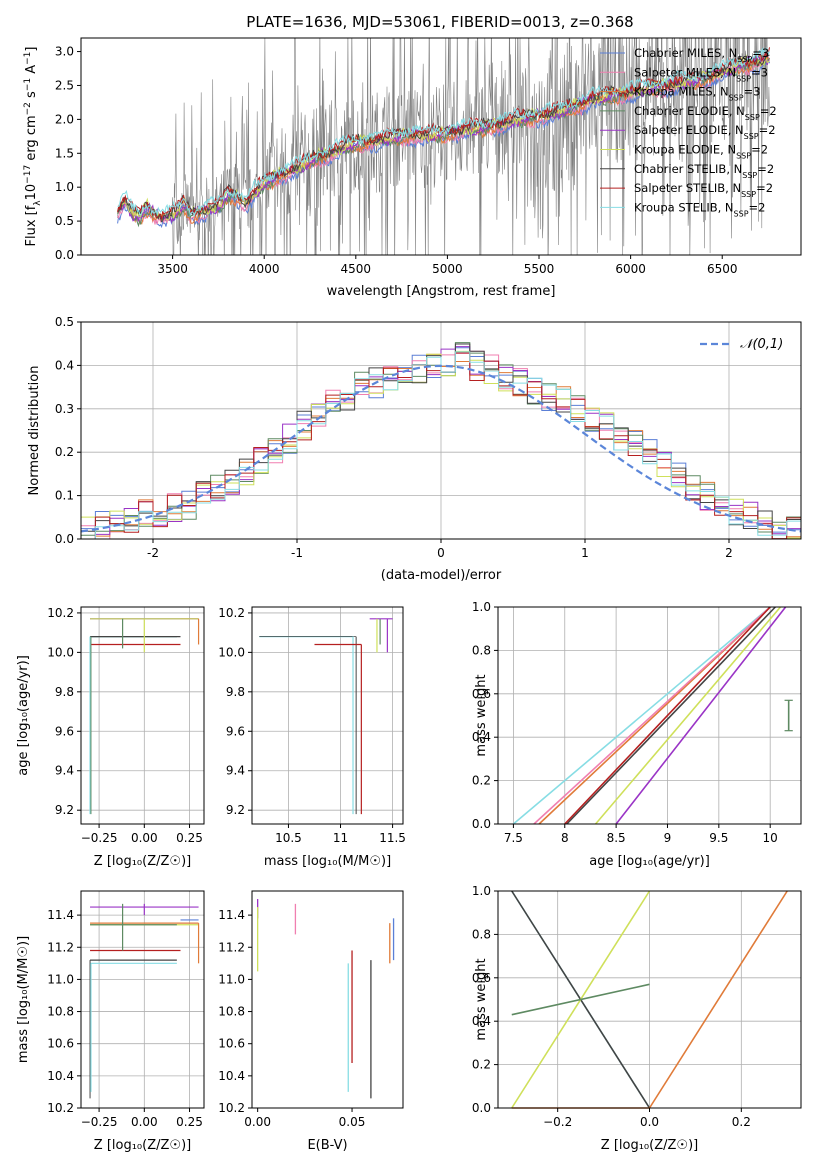  Describe the element at coordinates (64, 452) in the screenshot. I see `y-tick-label: 0.2` at that location.